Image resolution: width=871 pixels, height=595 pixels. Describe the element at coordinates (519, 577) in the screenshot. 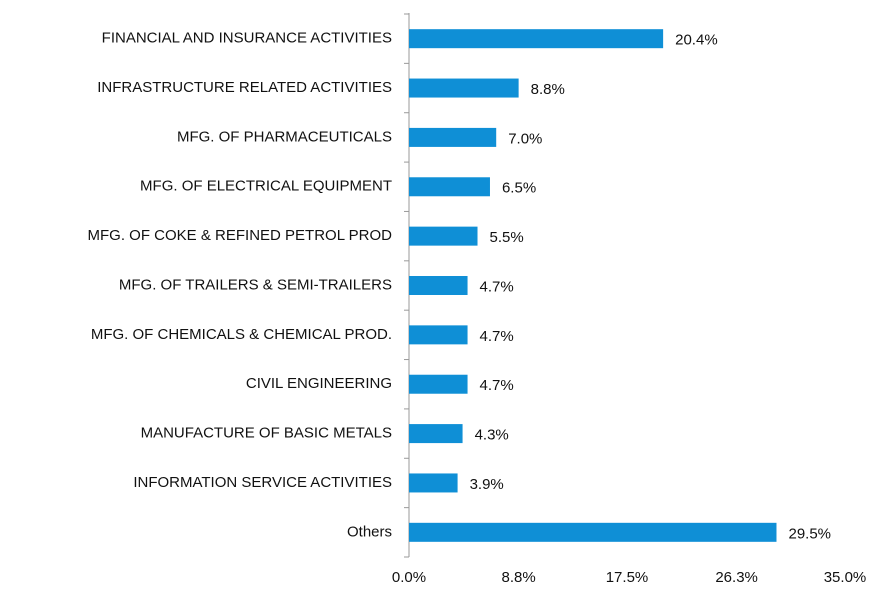

I see `x-tick-label: 8.8%` at that location.